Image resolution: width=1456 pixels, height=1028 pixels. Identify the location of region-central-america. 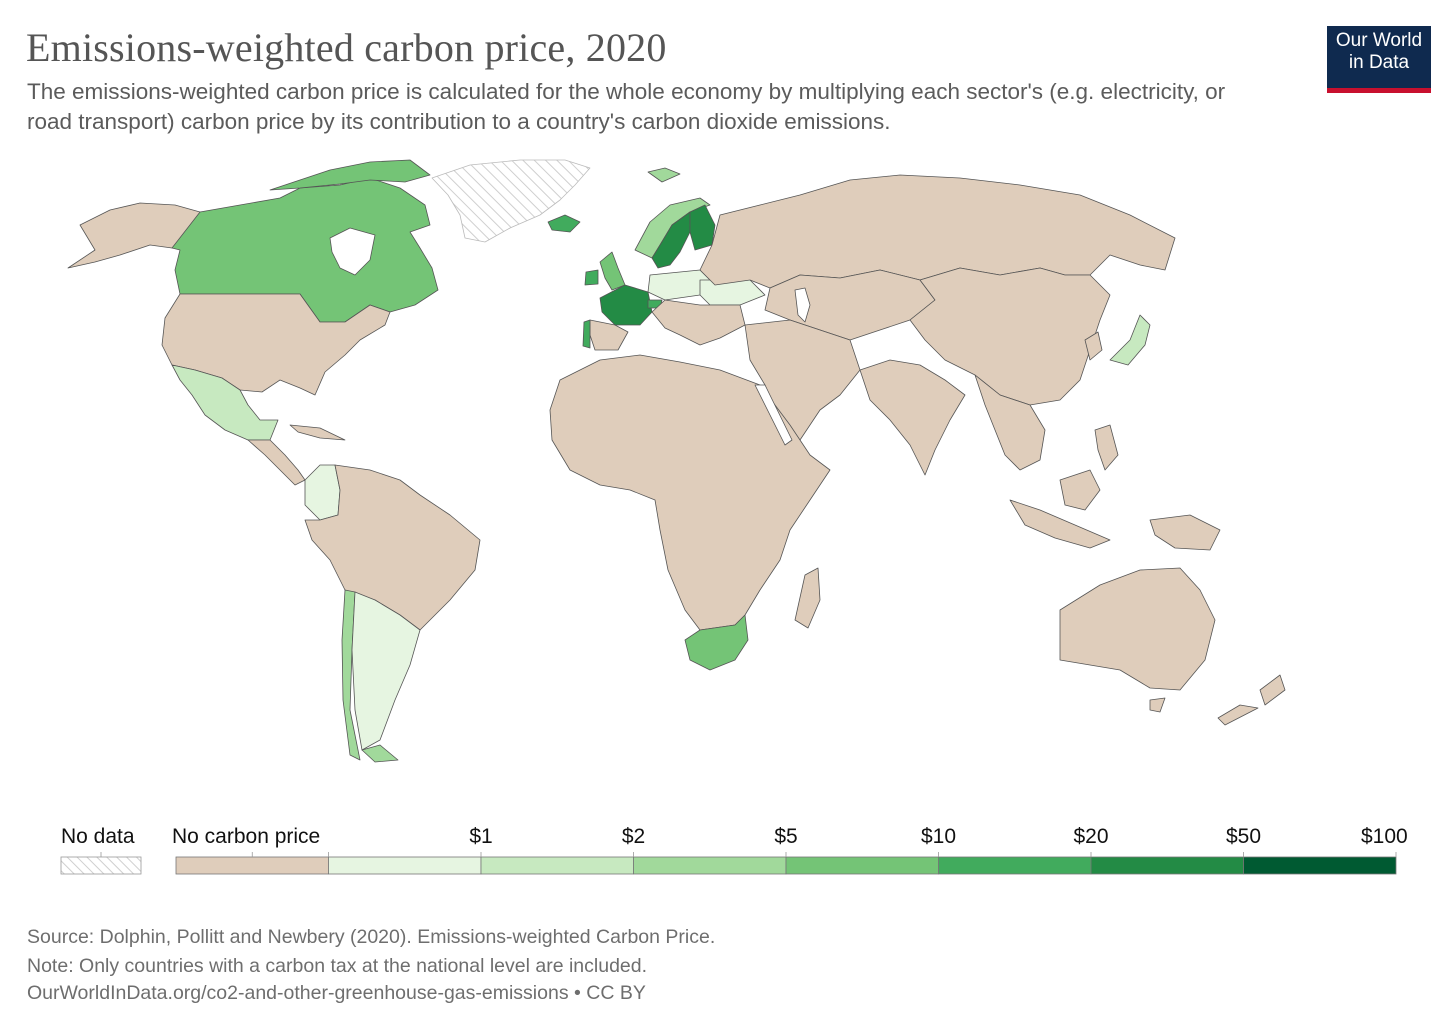
(276, 462).